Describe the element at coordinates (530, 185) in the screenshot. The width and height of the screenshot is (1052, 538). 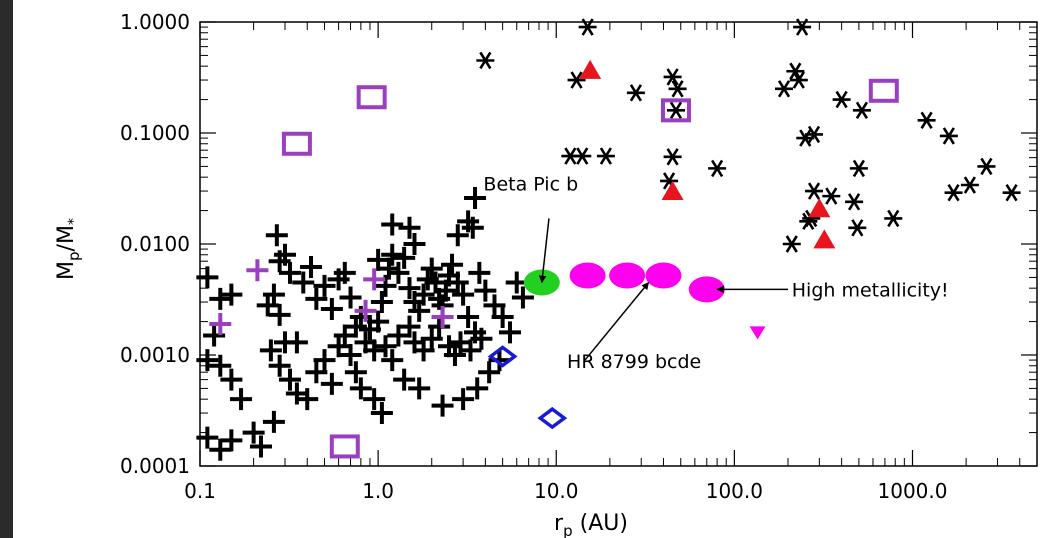
I see `annotation-text: Beta Pic b` at that location.